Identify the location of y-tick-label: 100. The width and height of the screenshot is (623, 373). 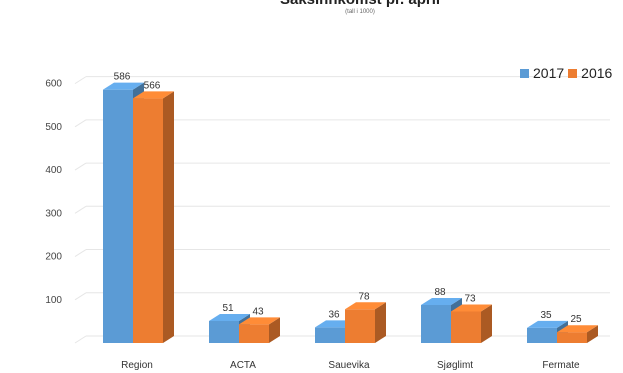
(53, 300).